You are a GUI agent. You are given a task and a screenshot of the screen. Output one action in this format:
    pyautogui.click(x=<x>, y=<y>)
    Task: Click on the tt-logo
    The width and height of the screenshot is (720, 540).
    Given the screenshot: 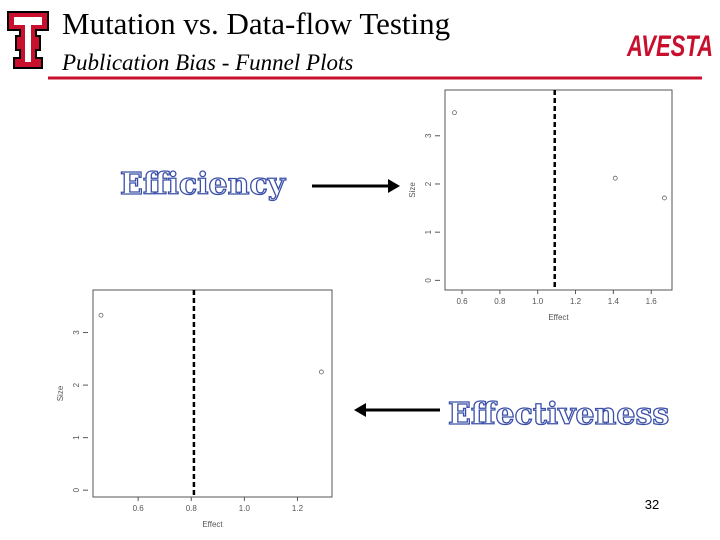 What is the action you would take?
    pyautogui.click(x=28, y=40)
    